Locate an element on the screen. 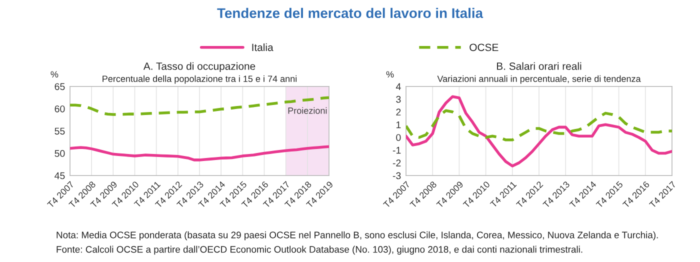 The image size is (700, 262). y-tick-label: 0 is located at coordinates (398, 137).